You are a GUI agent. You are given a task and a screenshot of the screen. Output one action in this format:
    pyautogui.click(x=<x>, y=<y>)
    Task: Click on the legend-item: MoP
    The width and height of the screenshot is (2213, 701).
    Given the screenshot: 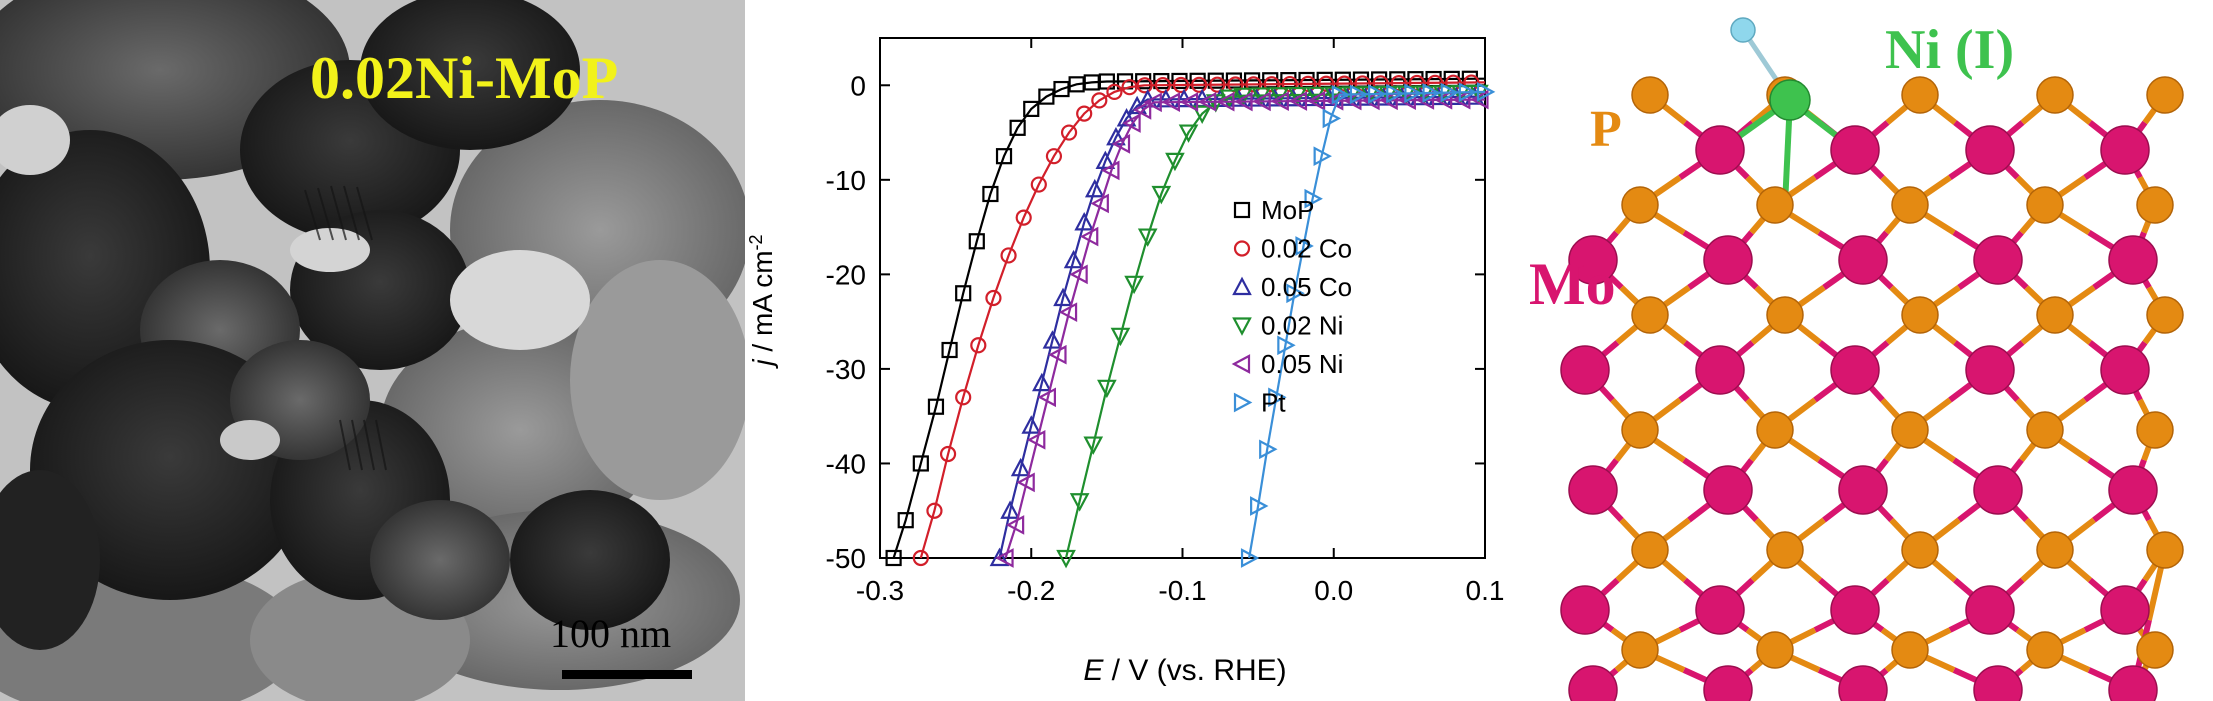 What is the action you would take?
    pyautogui.click(x=1273, y=210)
    